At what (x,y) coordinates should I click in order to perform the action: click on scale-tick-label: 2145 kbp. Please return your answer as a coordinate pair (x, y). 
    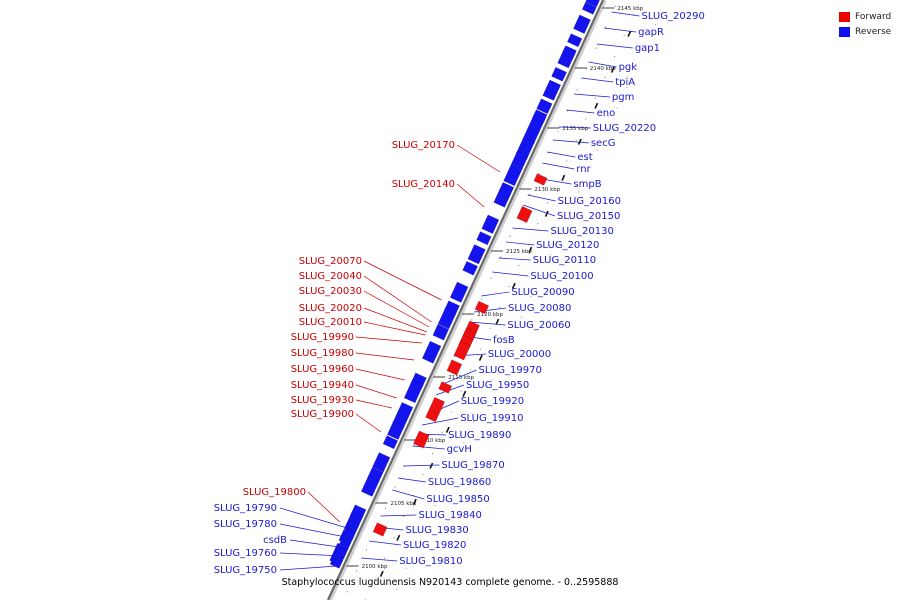
    Looking at the image, I should click on (630, 9).